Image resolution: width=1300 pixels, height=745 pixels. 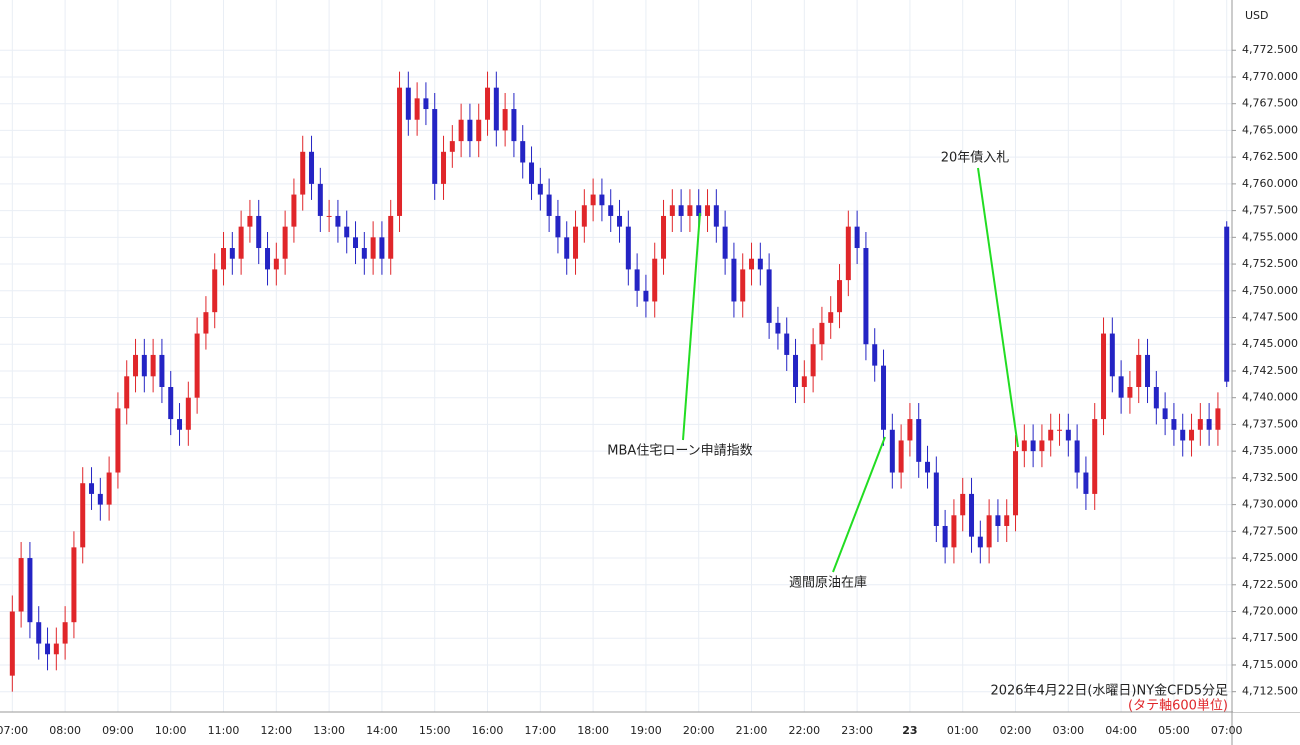 What do you see at coordinates (909, 730) in the screenshot?
I see `x-tick-label: 23` at bounding box center [909, 730].